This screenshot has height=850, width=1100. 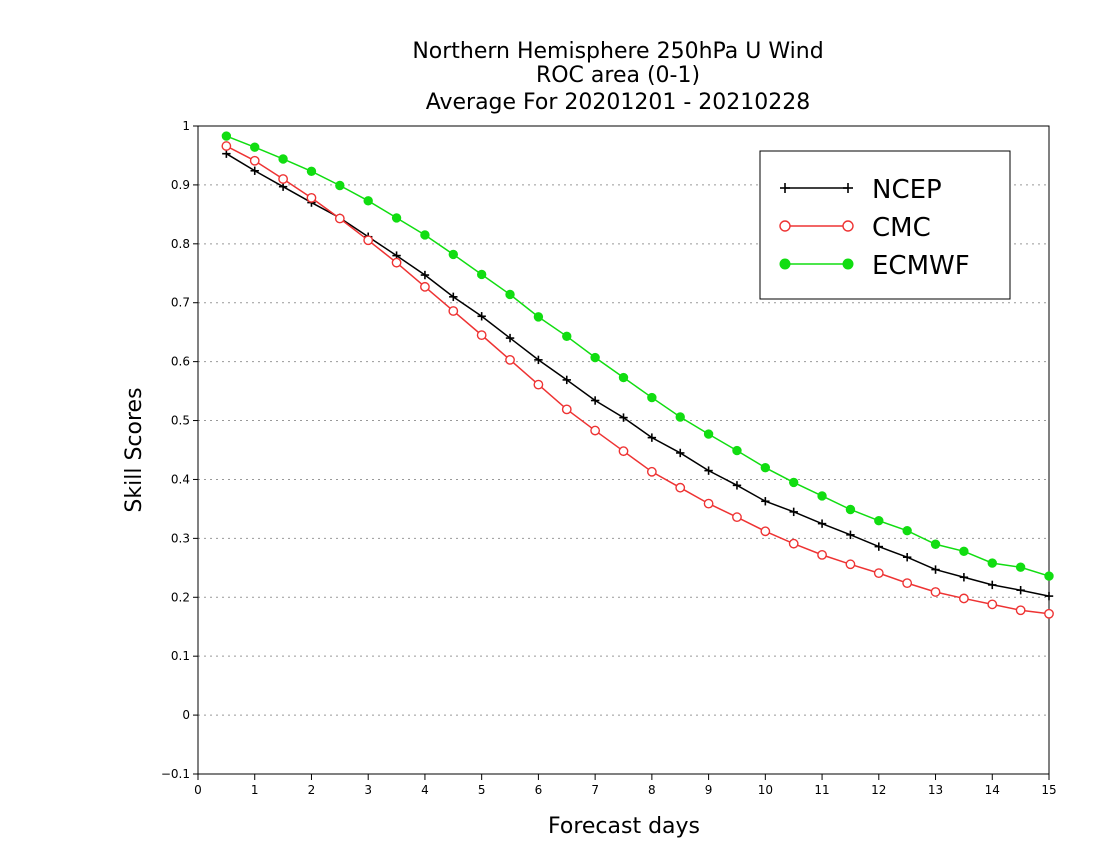 I want to click on legend-box, so click(x=885, y=225).